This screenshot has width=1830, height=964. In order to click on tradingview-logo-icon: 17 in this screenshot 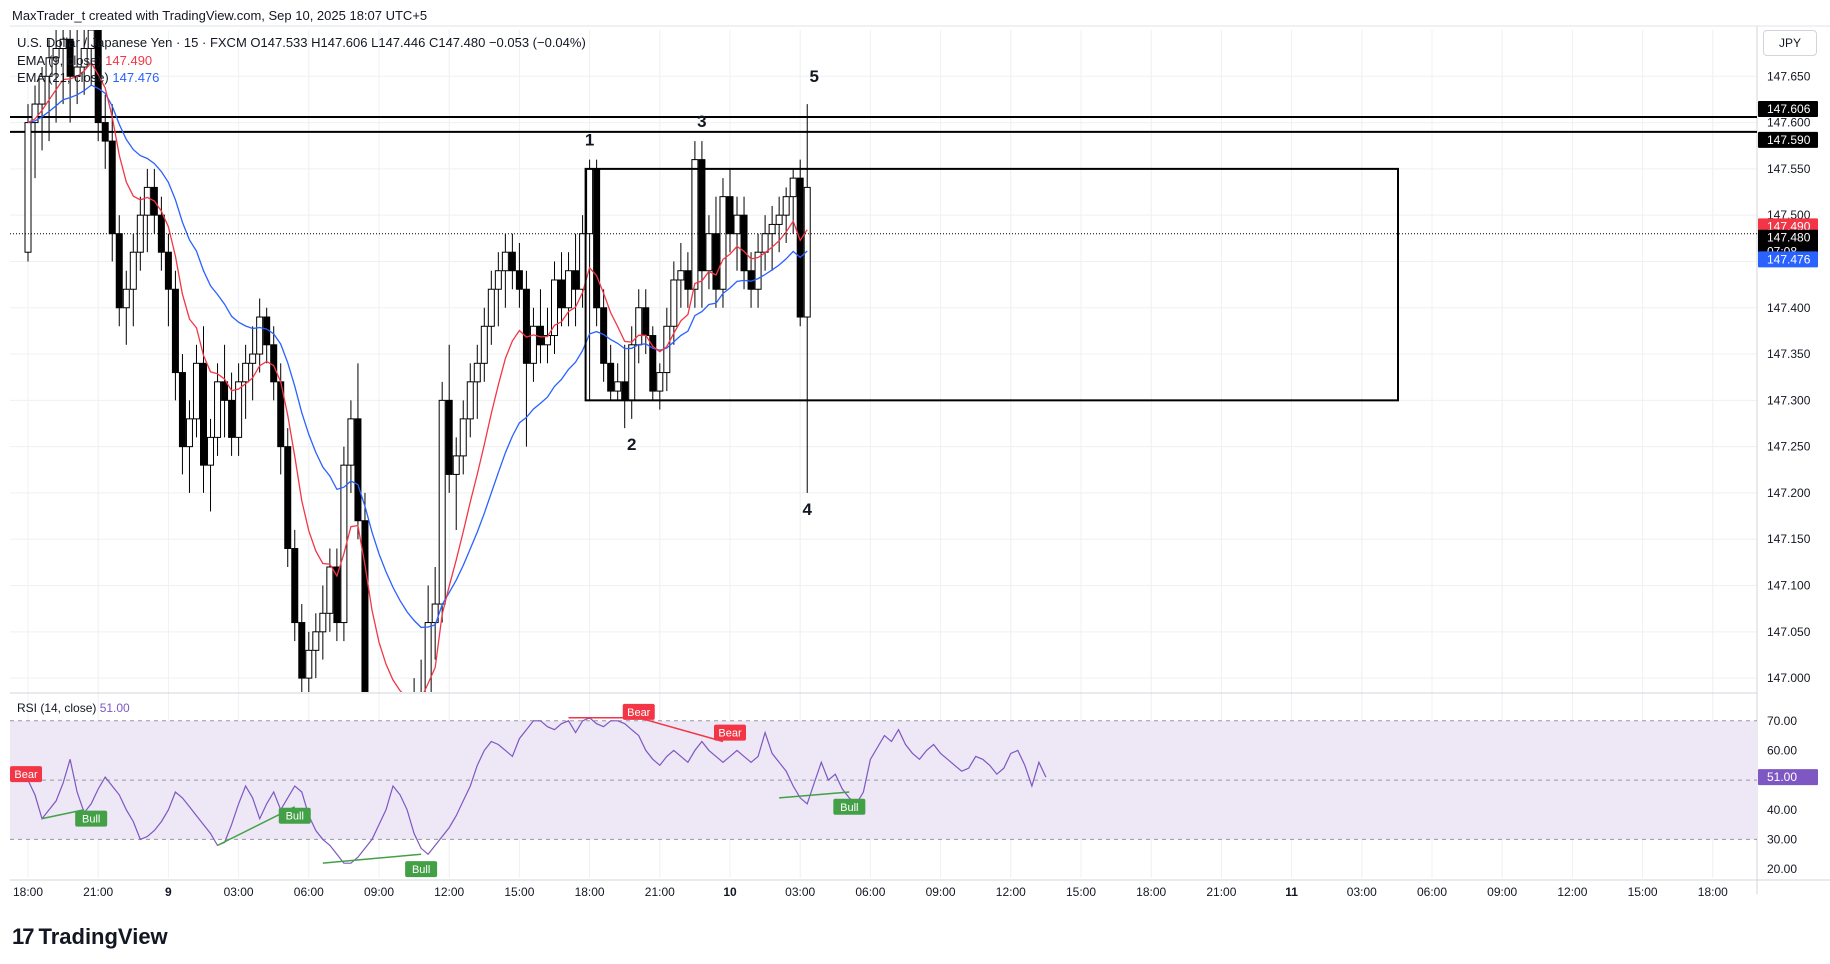, I will do `click(23, 936)`.